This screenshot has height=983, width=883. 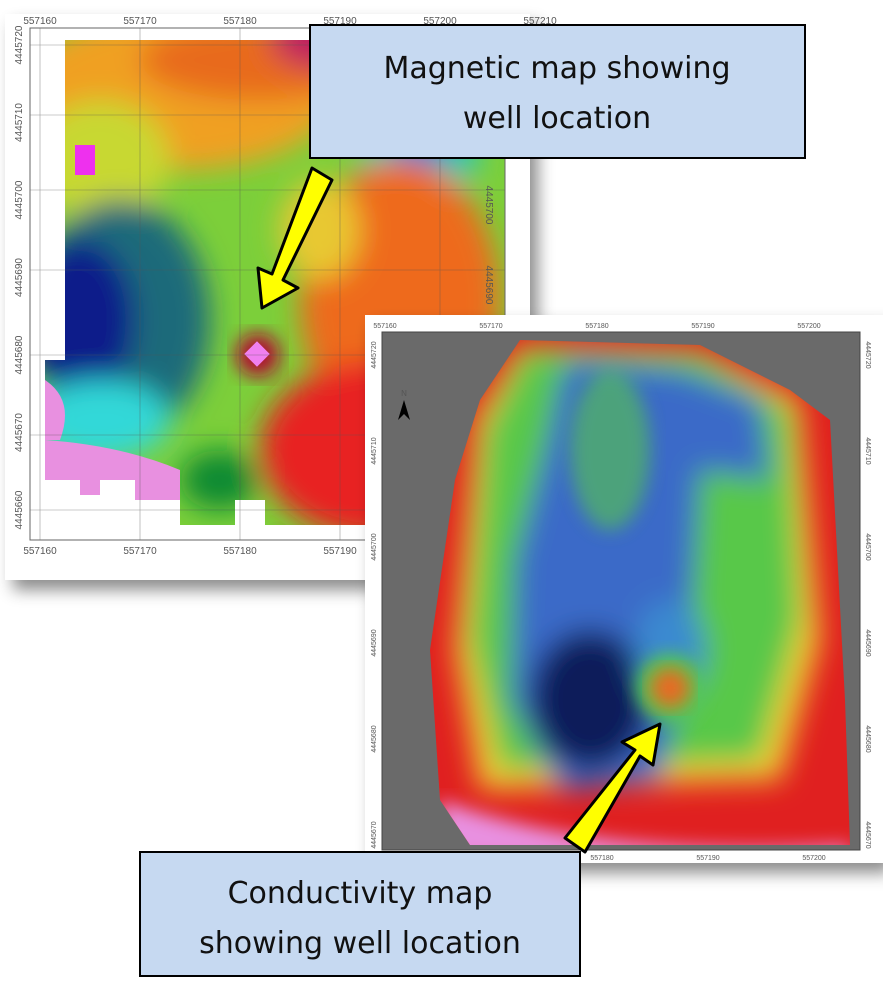 I want to click on magenta-spot, so click(x=85, y=160).